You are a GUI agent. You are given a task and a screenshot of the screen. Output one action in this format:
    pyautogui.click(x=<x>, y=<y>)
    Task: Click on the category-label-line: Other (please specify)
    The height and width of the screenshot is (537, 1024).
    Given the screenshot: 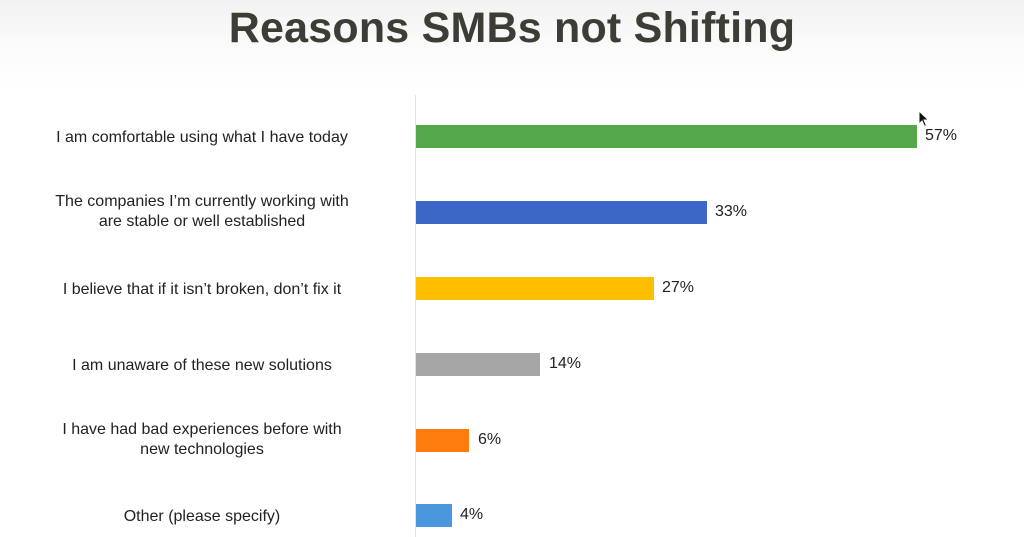 What is the action you would take?
    pyautogui.click(x=202, y=516)
    